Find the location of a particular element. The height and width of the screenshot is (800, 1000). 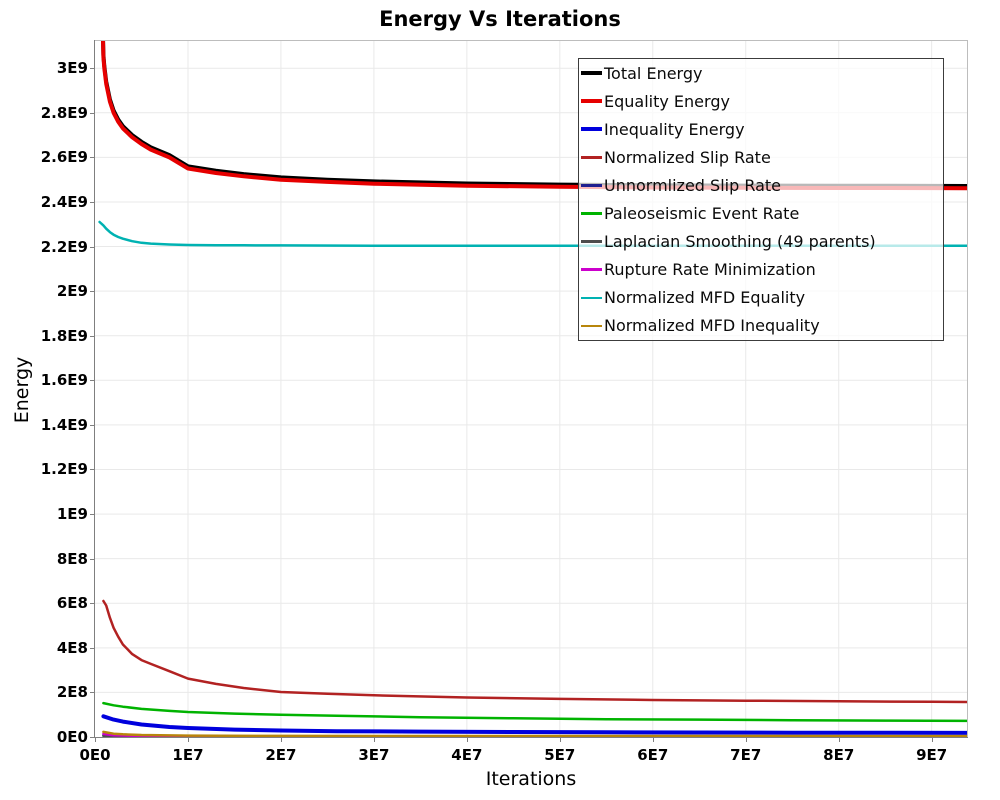

legend-item: Normalized MFD Equality is located at coordinates (761, 298).